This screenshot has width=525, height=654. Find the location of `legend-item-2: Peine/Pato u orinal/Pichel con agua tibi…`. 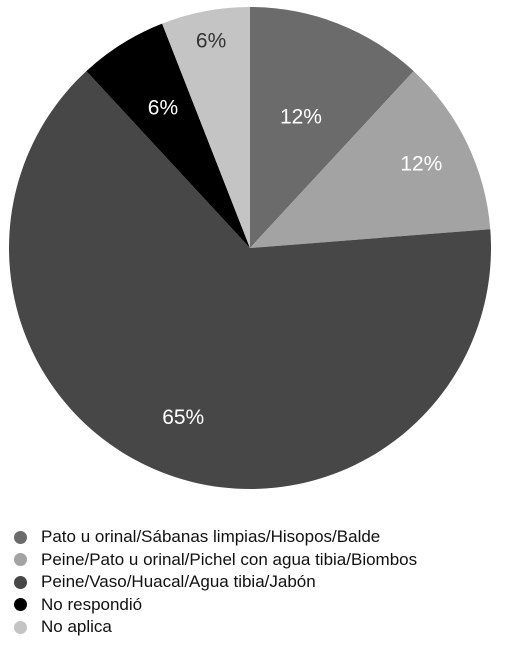

legend-item-2: Peine/Pato u orinal/Pichel con agua tibi… is located at coordinates (266, 560).